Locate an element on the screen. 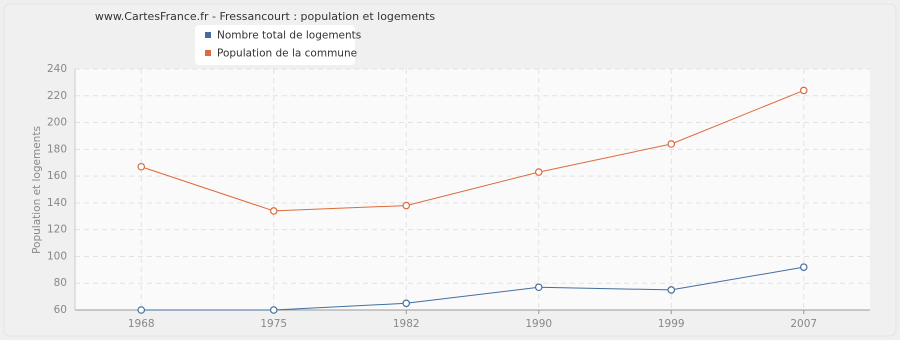 This screenshot has height=340, width=900. x-tick-label: 1982 is located at coordinates (406, 324).